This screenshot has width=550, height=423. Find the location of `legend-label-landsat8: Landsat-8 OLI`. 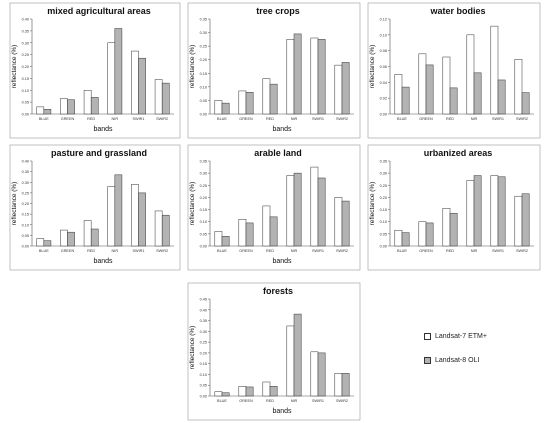

legend-label-landsat8: Landsat-8 OLI is located at coordinates (457, 360).